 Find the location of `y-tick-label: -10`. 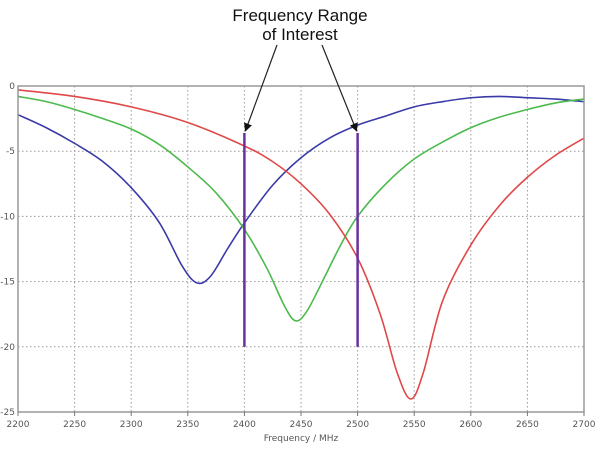

y-tick-label: -10 is located at coordinates (7, 217).